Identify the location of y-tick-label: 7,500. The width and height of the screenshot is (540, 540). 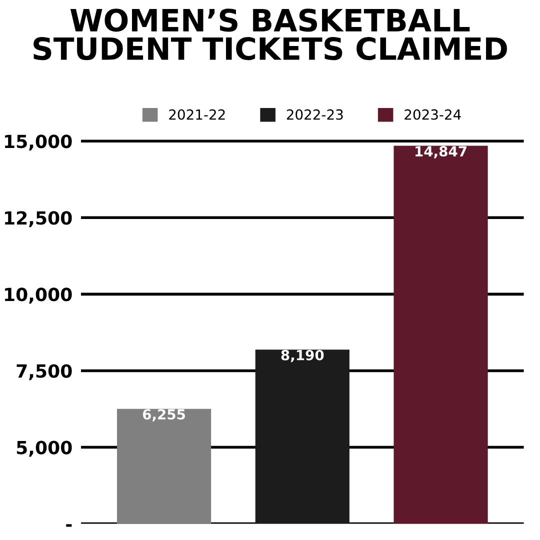
(44, 372).